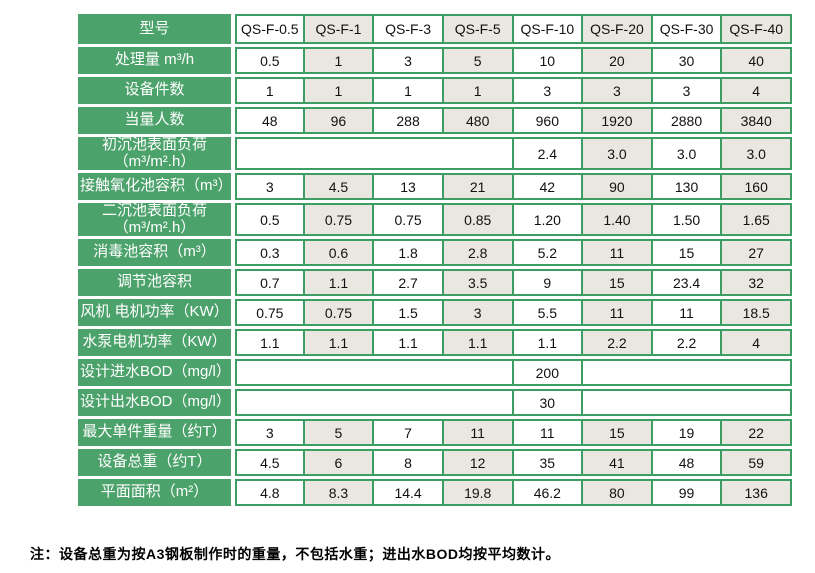 This screenshot has width=815, height=573. I want to click on table-cell: 14.4, so click(409, 492).